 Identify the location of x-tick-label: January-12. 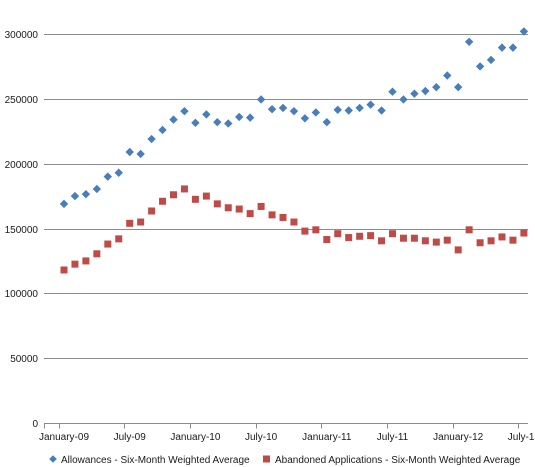
(458, 437).